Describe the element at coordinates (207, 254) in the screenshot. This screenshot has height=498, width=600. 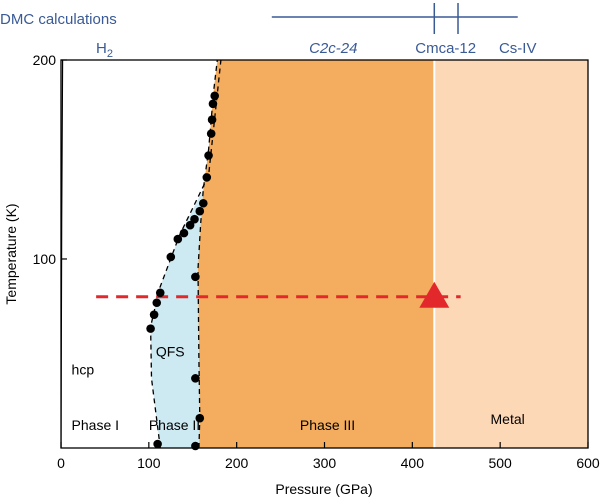
I see `phase-ii-iii-boundary` at that location.